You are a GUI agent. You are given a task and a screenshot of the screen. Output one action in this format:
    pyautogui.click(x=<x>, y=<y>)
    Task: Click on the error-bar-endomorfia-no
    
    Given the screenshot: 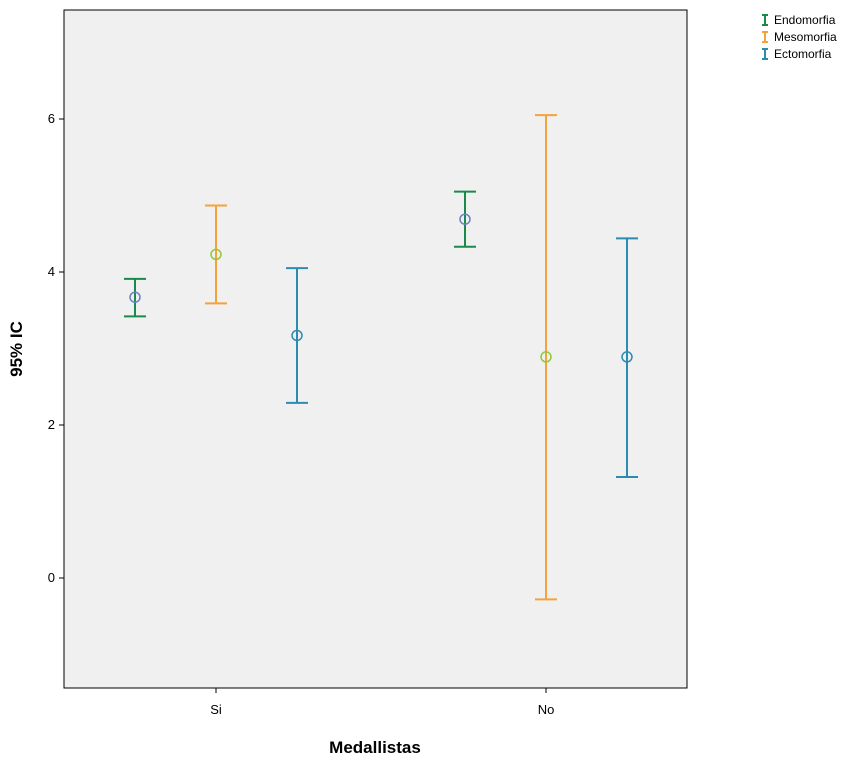 What is the action you would take?
    pyautogui.click(x=465, y=219)
    